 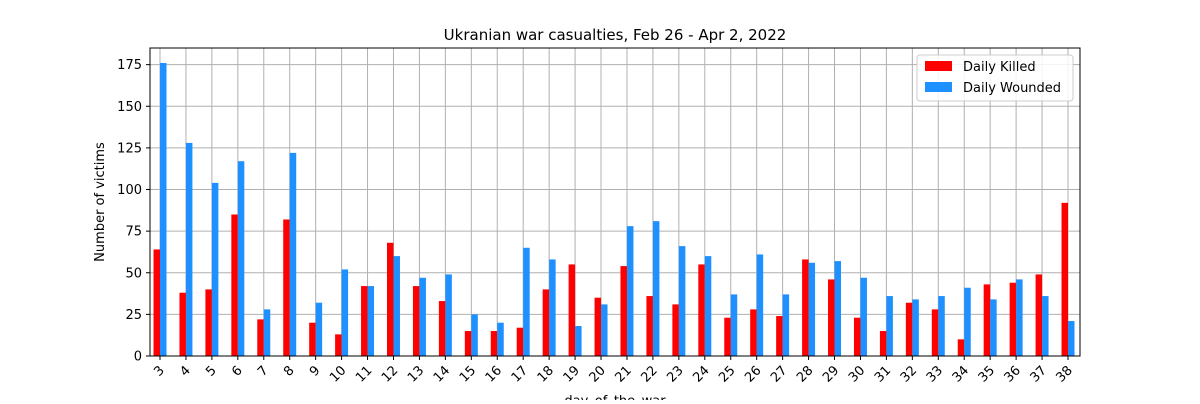 What do you see at coordinates (779, 374) in the screenshot?
I see `x-tick-label: 27` at bounding box center [779, 374].